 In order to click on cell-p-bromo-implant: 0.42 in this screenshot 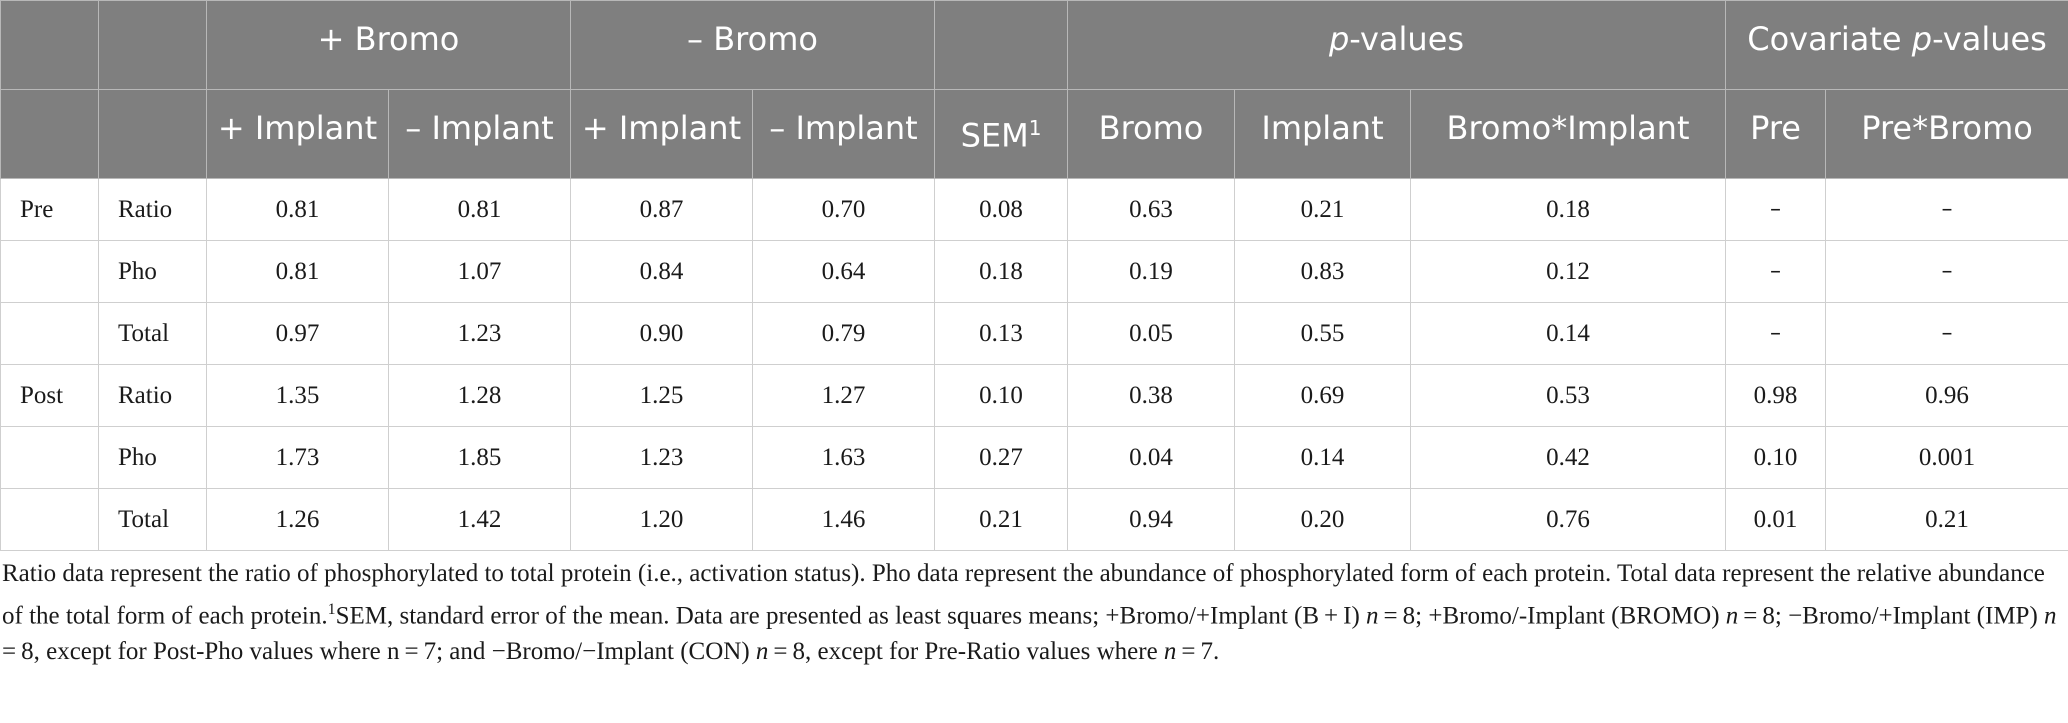, I will do `click(1568, 457)`.